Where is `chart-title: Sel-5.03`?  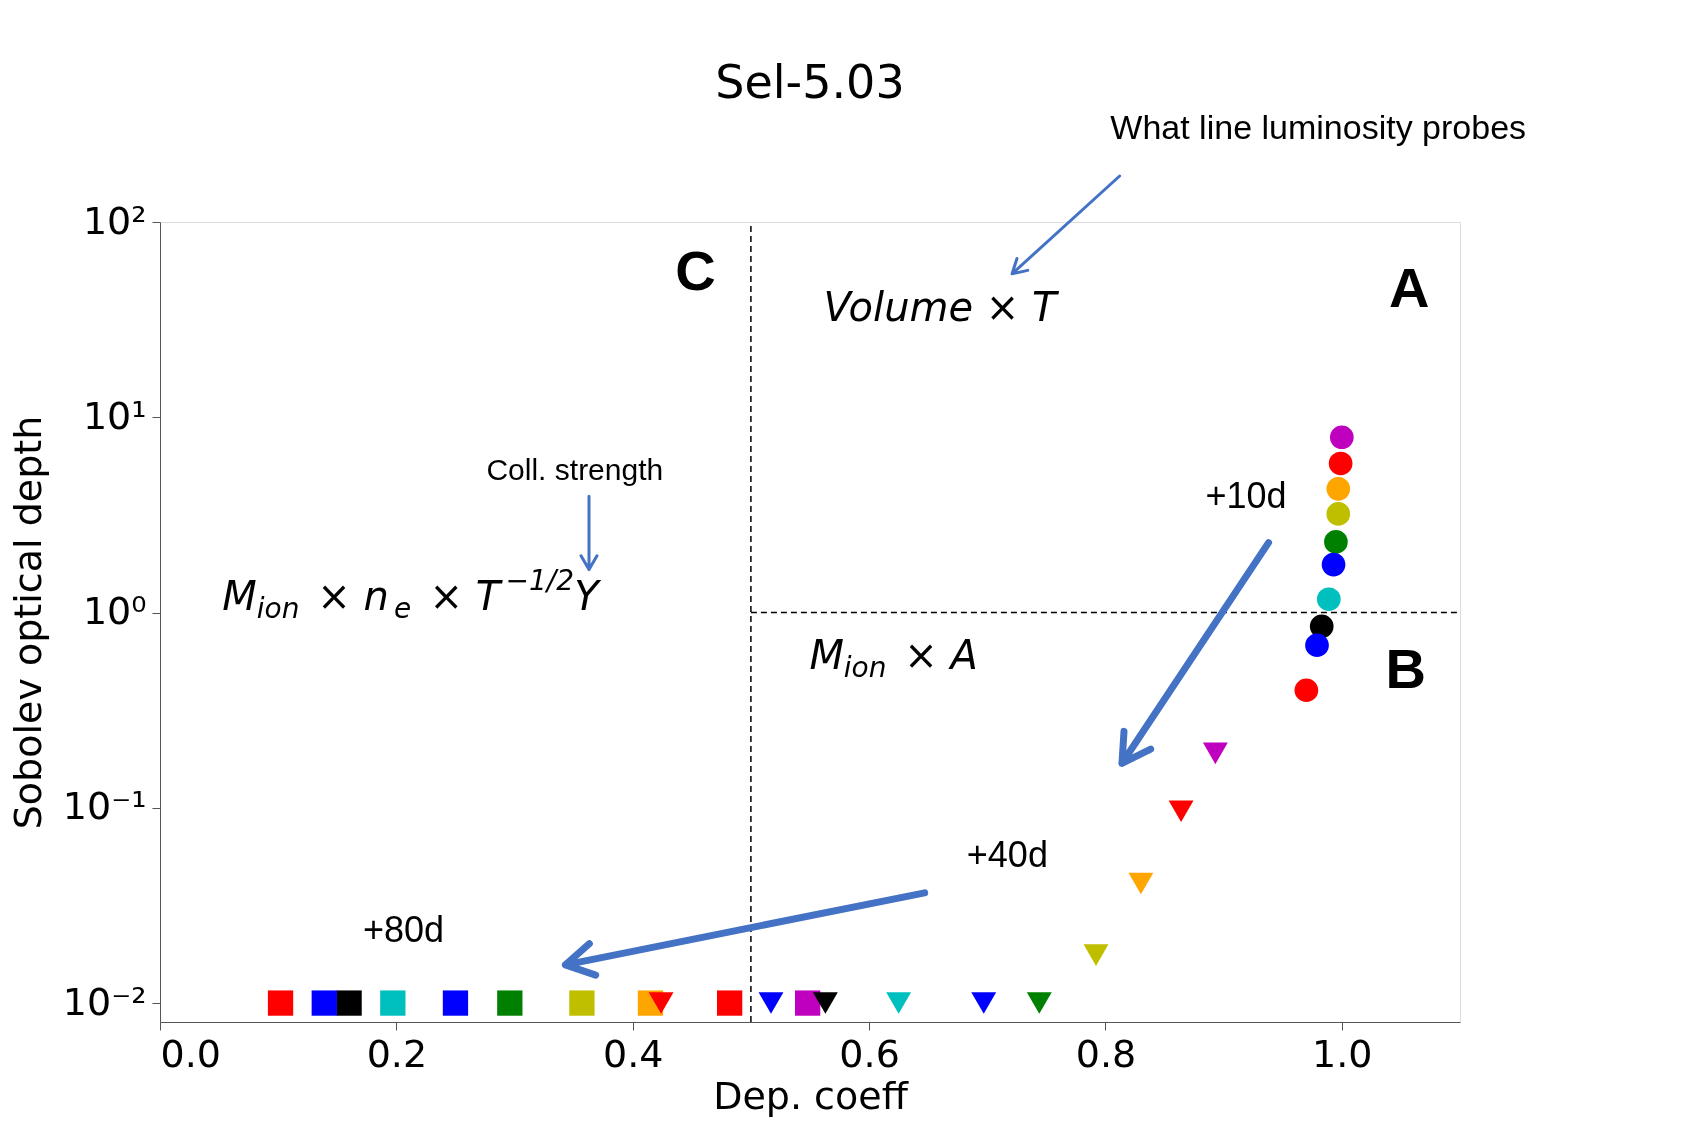 chart-title: Sel-5.03 is located at coordinates (810, 81).